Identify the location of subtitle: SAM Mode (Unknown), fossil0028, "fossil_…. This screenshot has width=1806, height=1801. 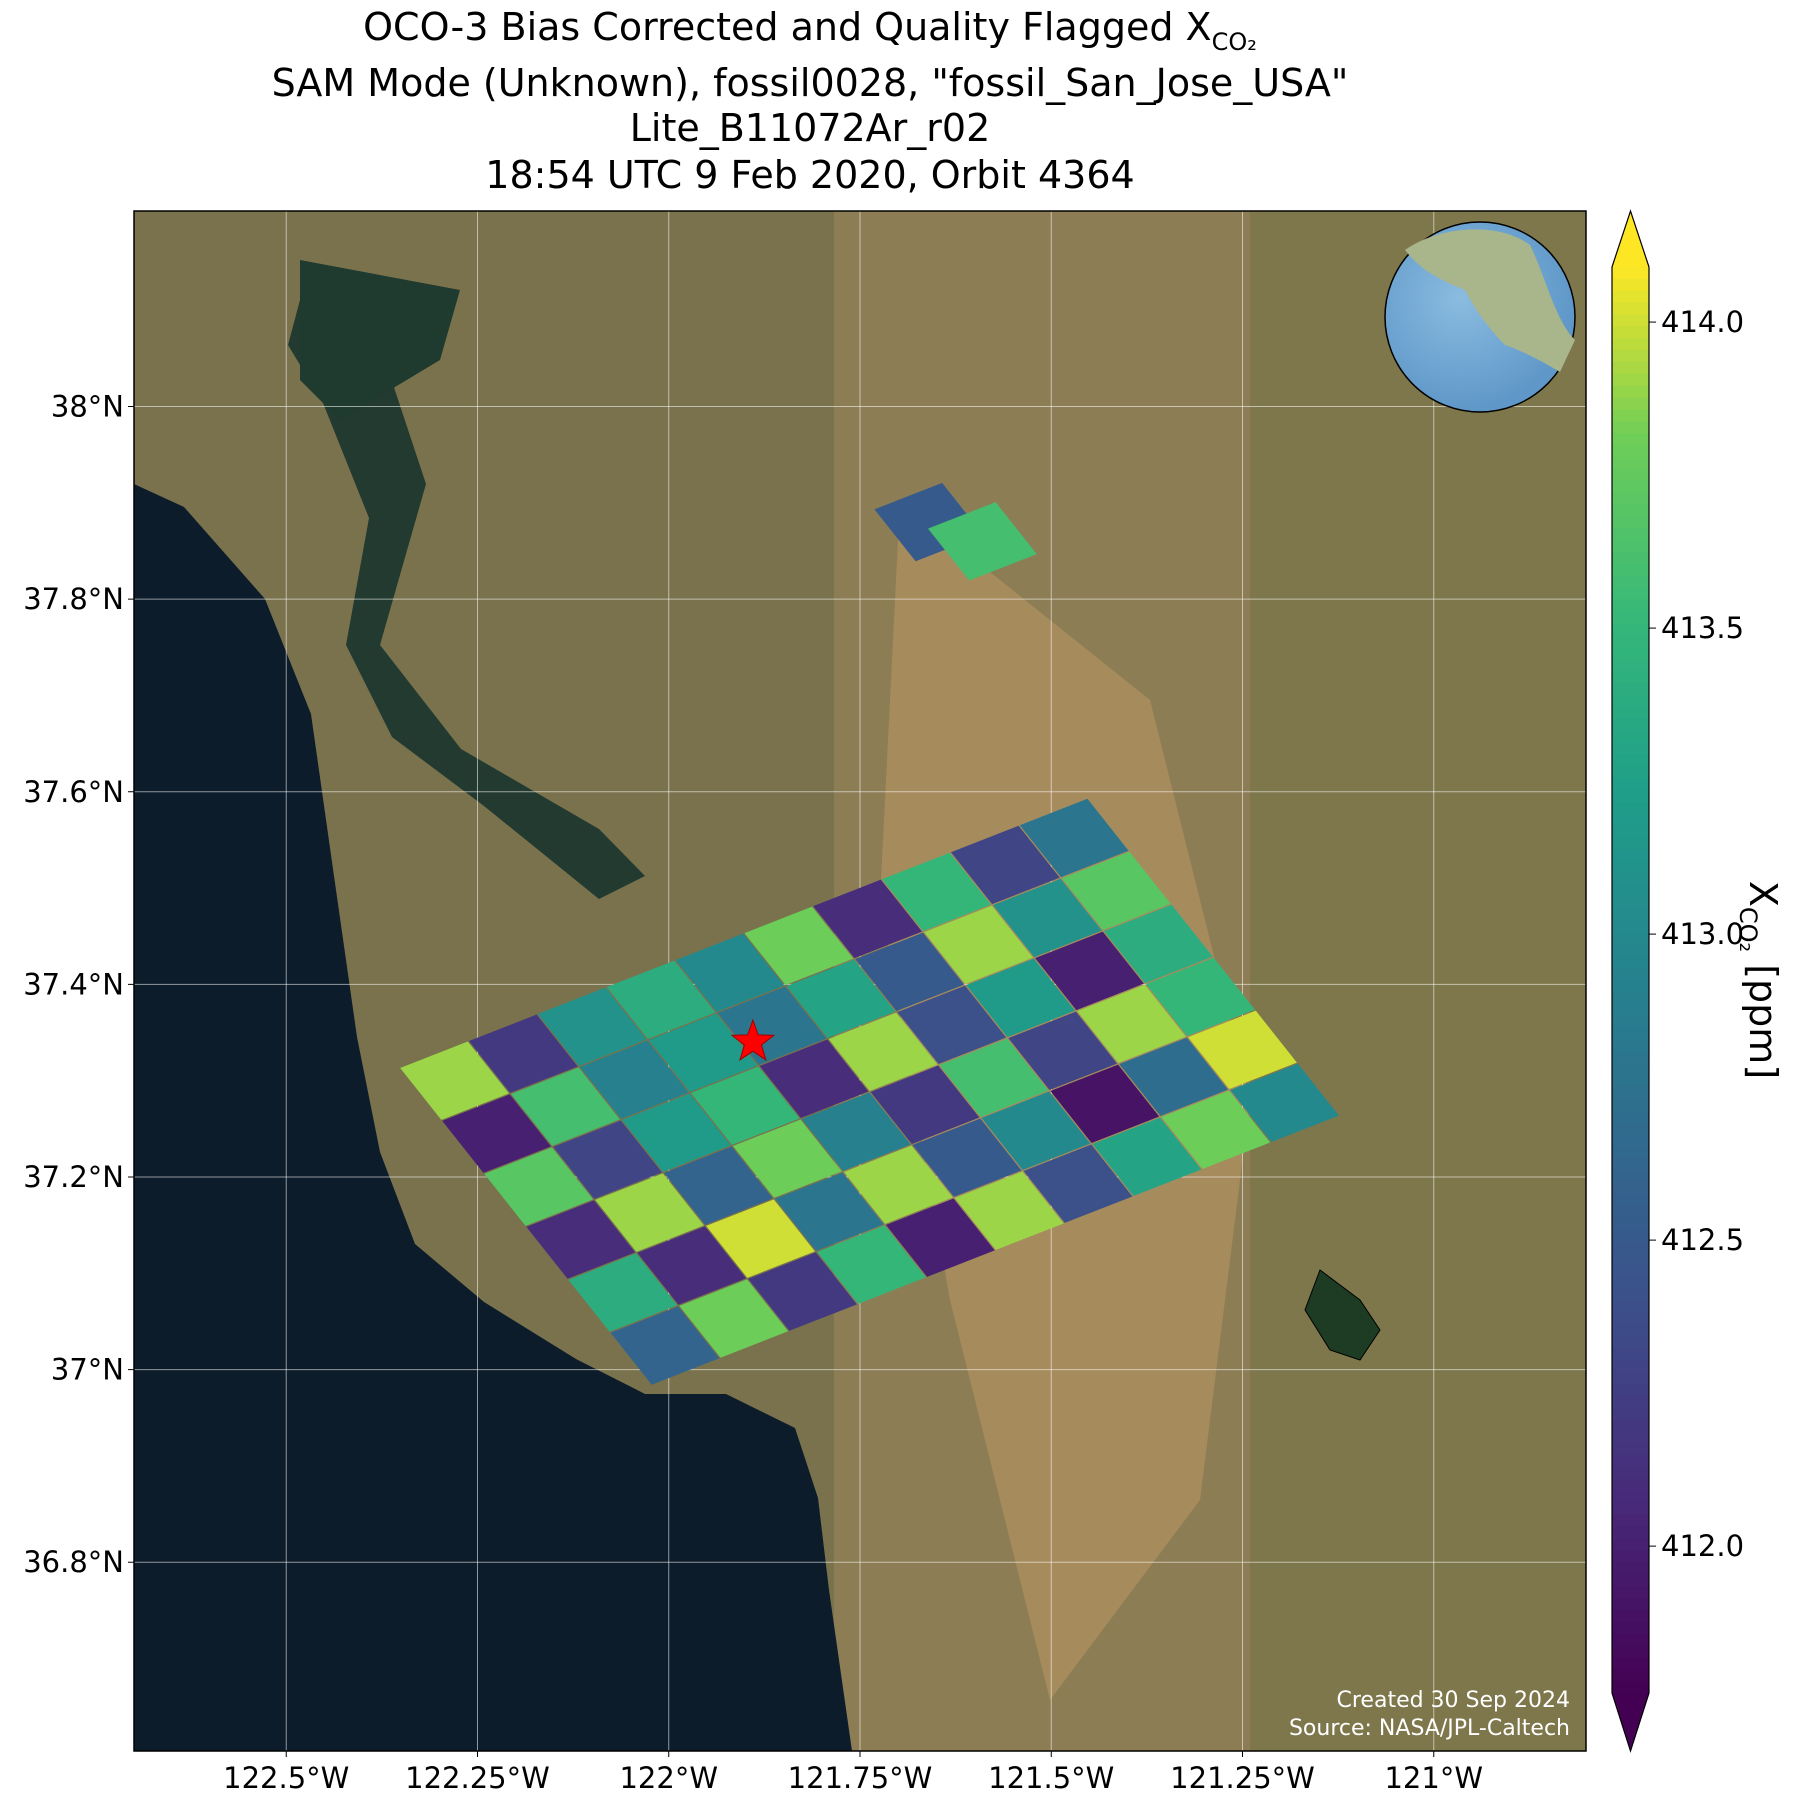
(810, 83).